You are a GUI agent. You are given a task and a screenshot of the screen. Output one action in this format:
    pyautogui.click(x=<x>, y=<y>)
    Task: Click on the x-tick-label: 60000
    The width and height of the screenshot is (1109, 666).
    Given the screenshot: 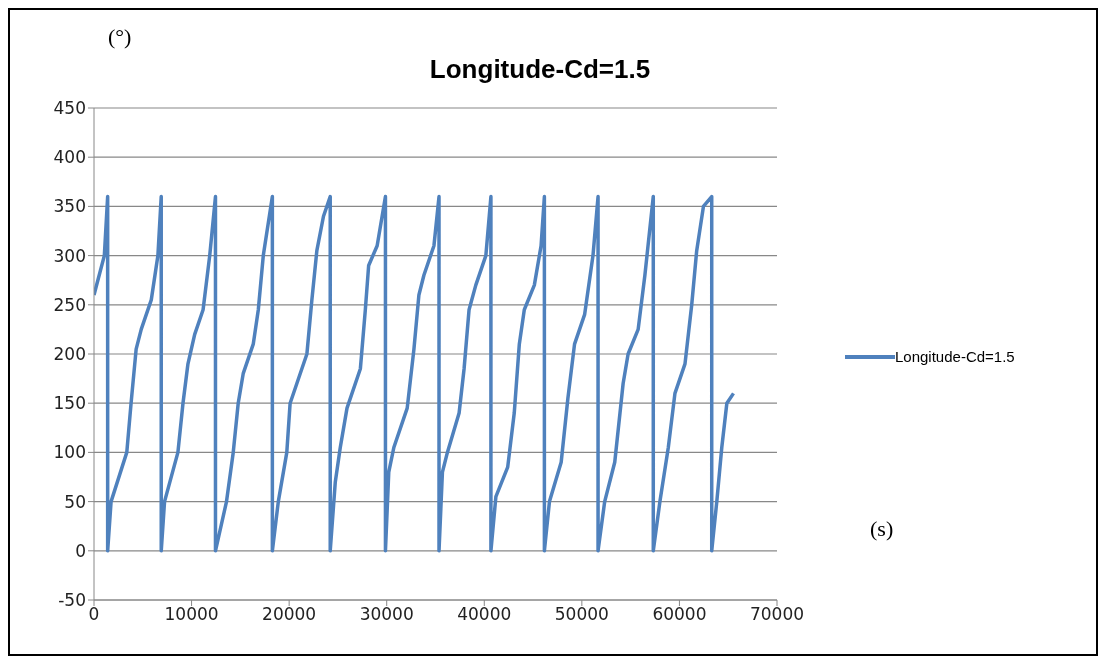 What is the action you would take?
    pyautogui.click(x=679, y=614)
    